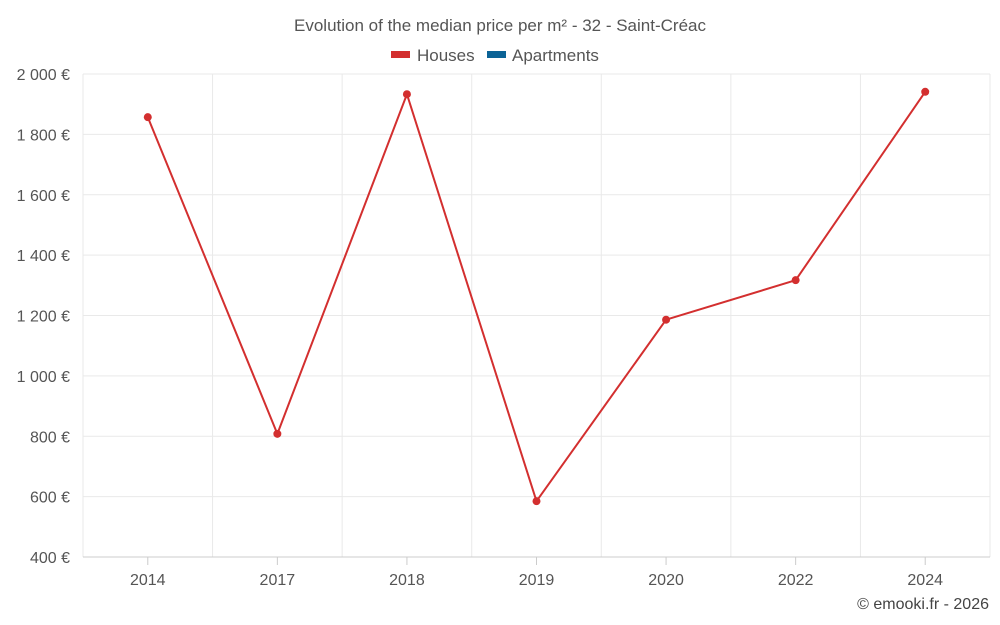 The height and width of the screenshot is (625, 1000). What do you see at coordinates (537, 580) in the screenshot?
I see `x-tick-label: 2019` at bounding box center [537, 580].